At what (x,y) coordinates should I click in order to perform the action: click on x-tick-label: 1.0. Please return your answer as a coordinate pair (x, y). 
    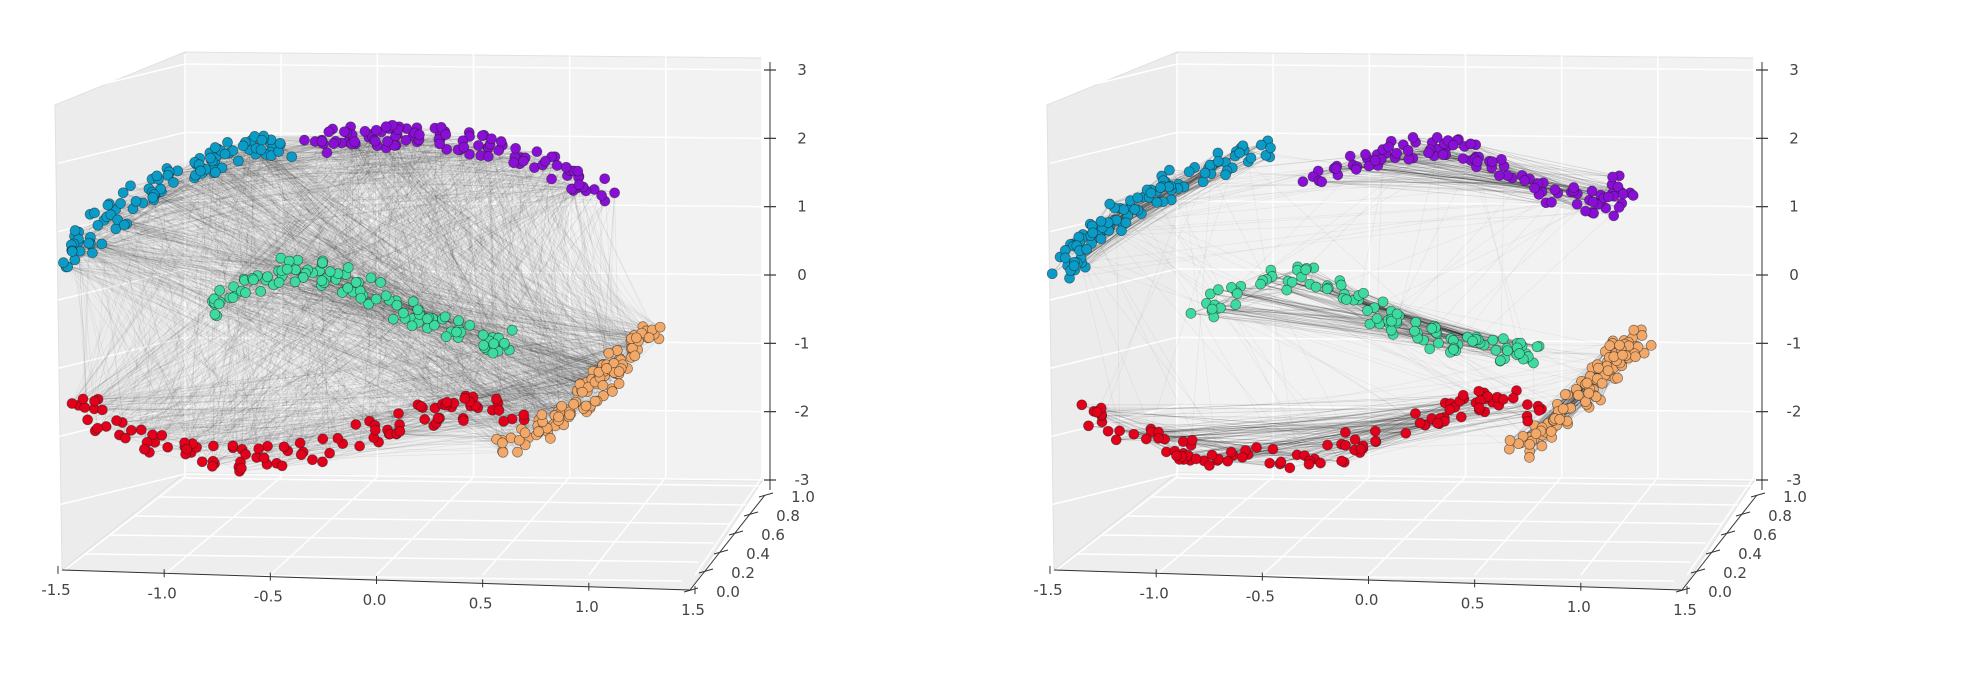
    Looking at the image, I should click on (1579, 607).